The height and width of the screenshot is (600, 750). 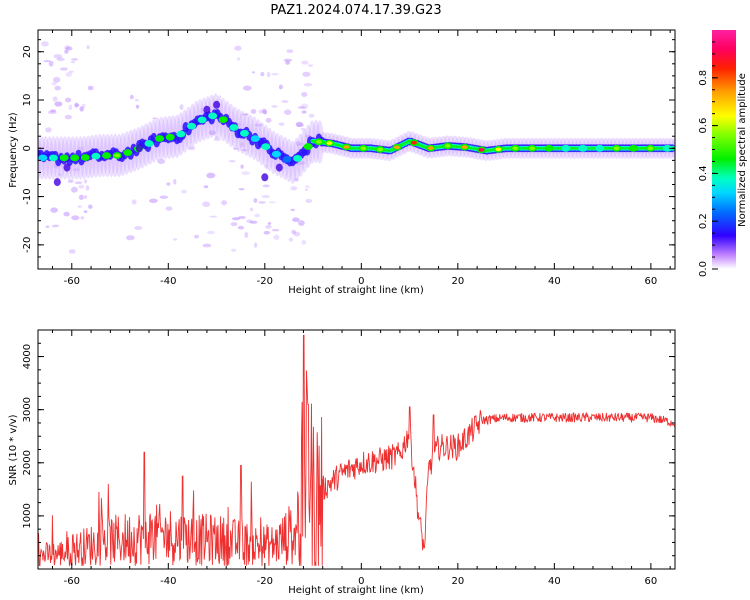 I want to click on y-tick-label: 10, so click(x=27, y=100).